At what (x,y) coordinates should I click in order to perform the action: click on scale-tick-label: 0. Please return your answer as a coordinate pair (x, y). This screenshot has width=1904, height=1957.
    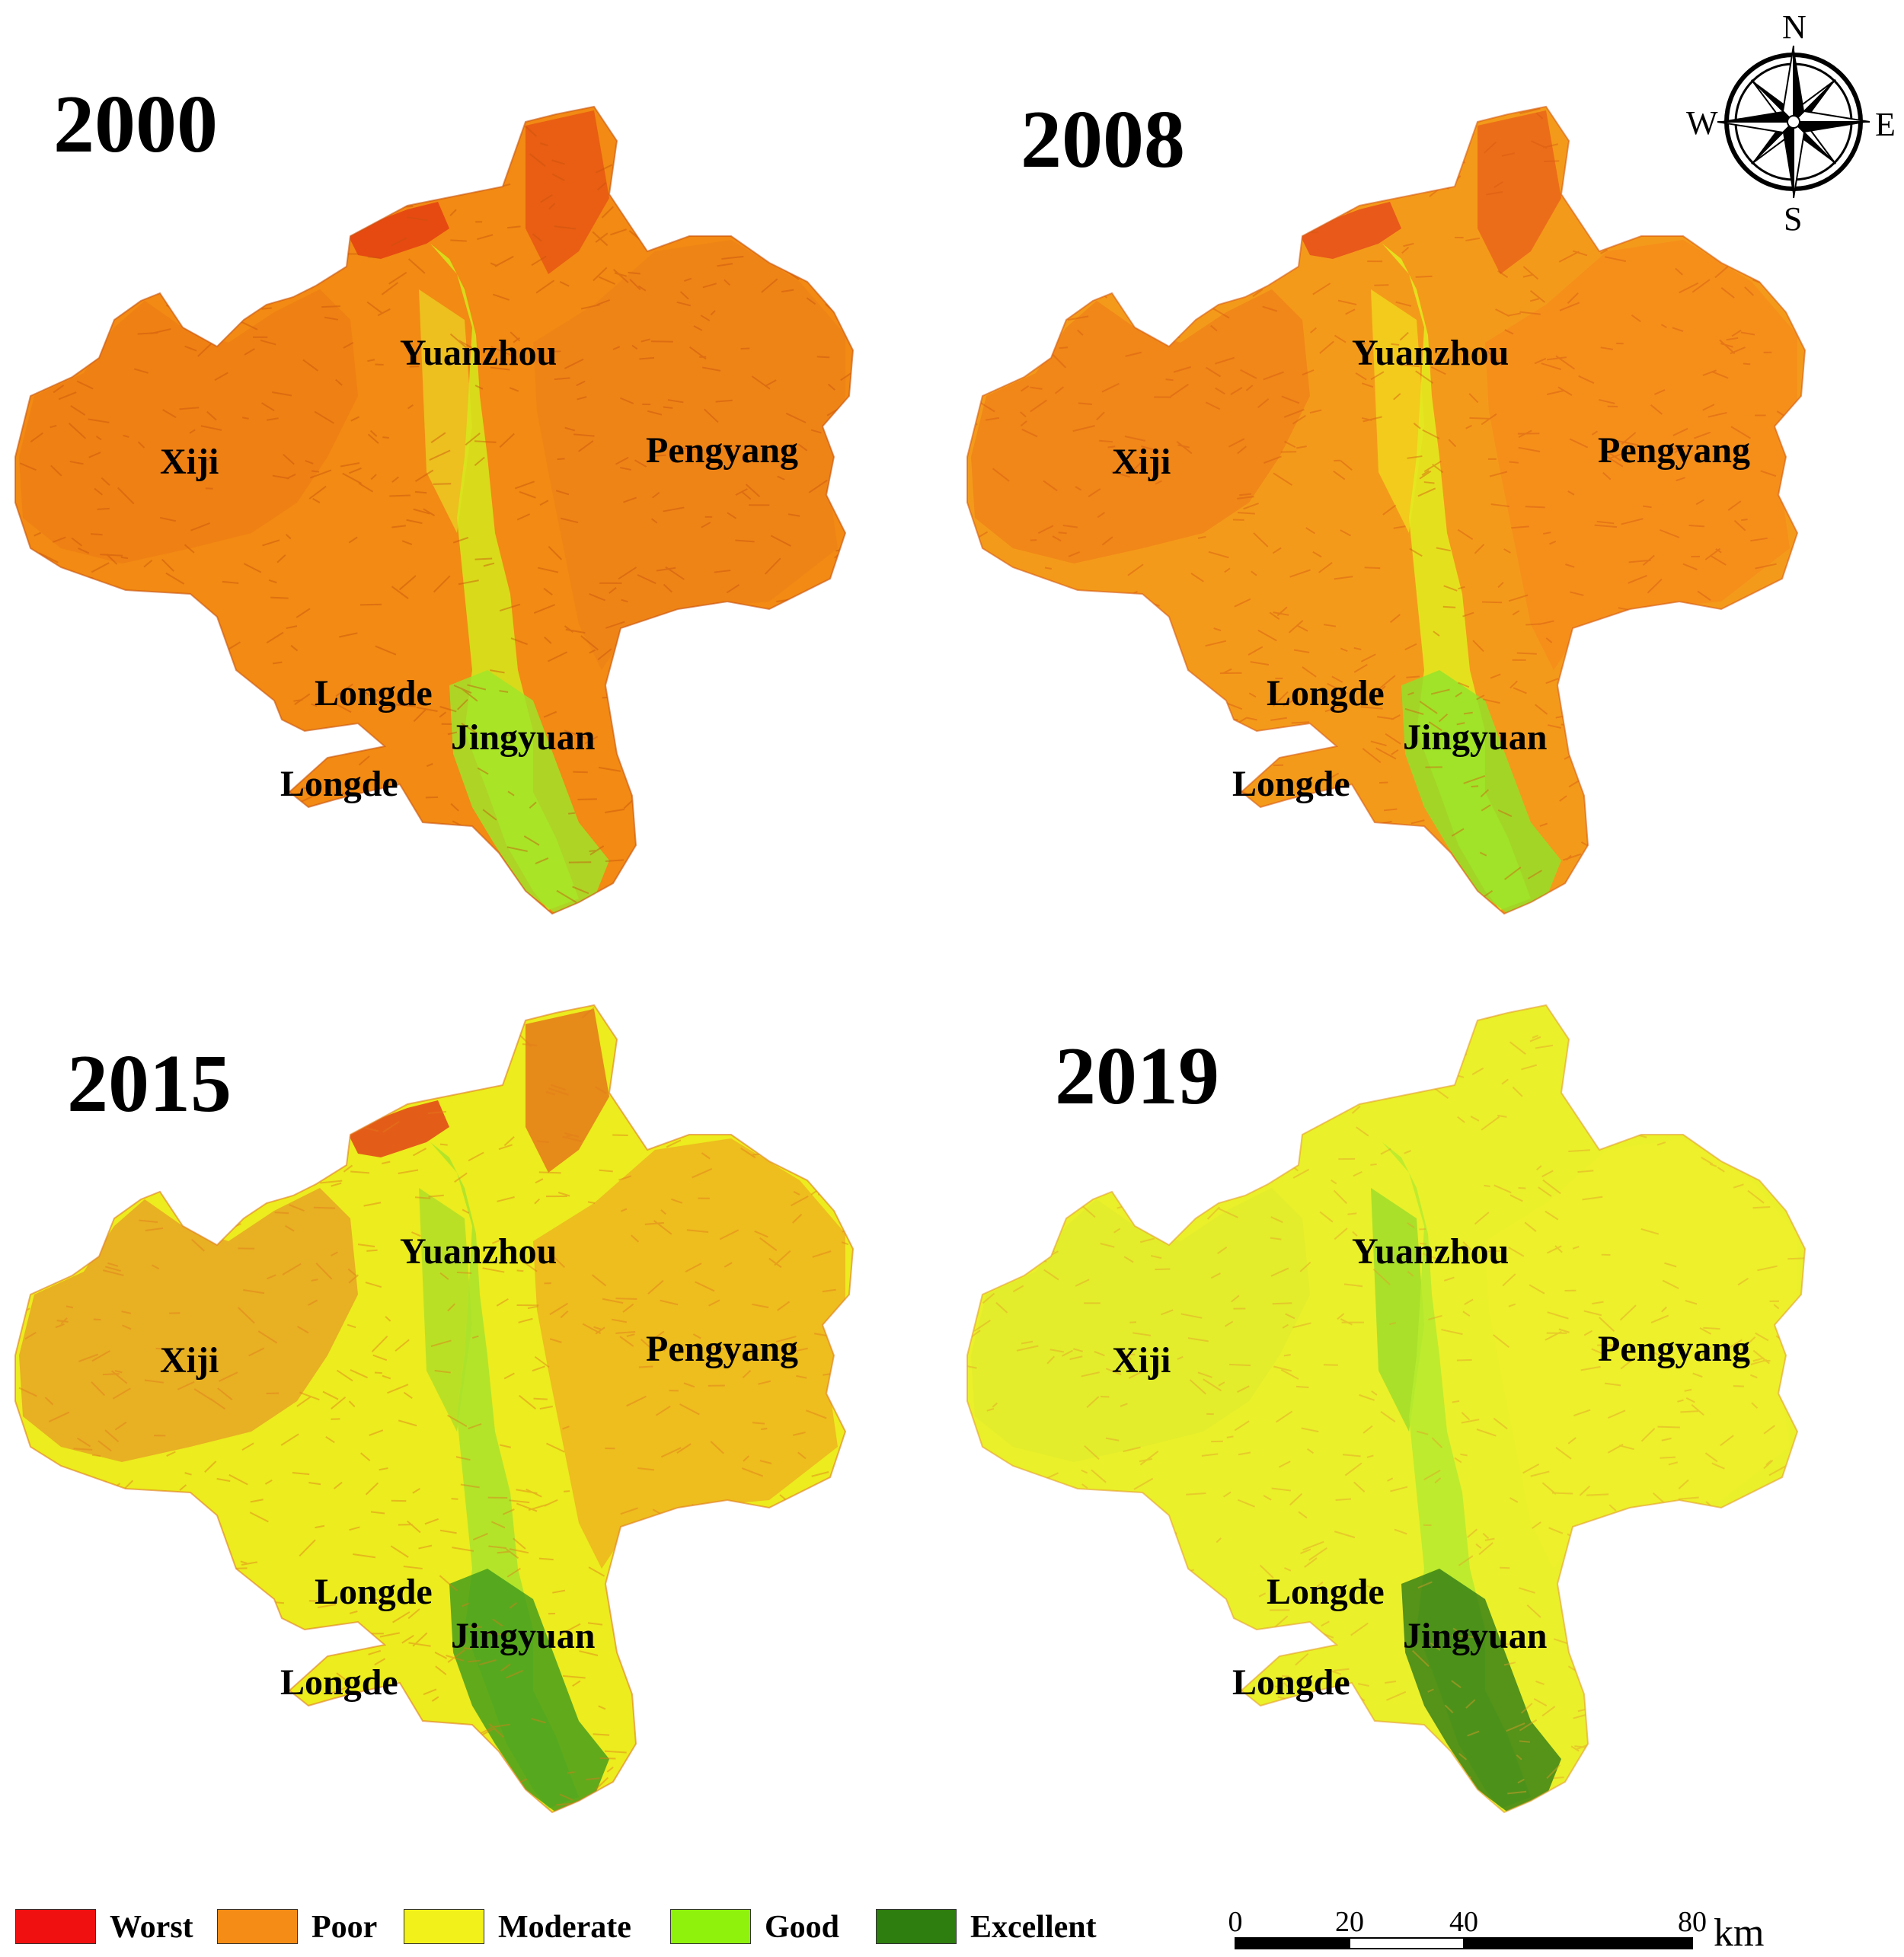
    Looking at the image, I should click on (1235, 1922).